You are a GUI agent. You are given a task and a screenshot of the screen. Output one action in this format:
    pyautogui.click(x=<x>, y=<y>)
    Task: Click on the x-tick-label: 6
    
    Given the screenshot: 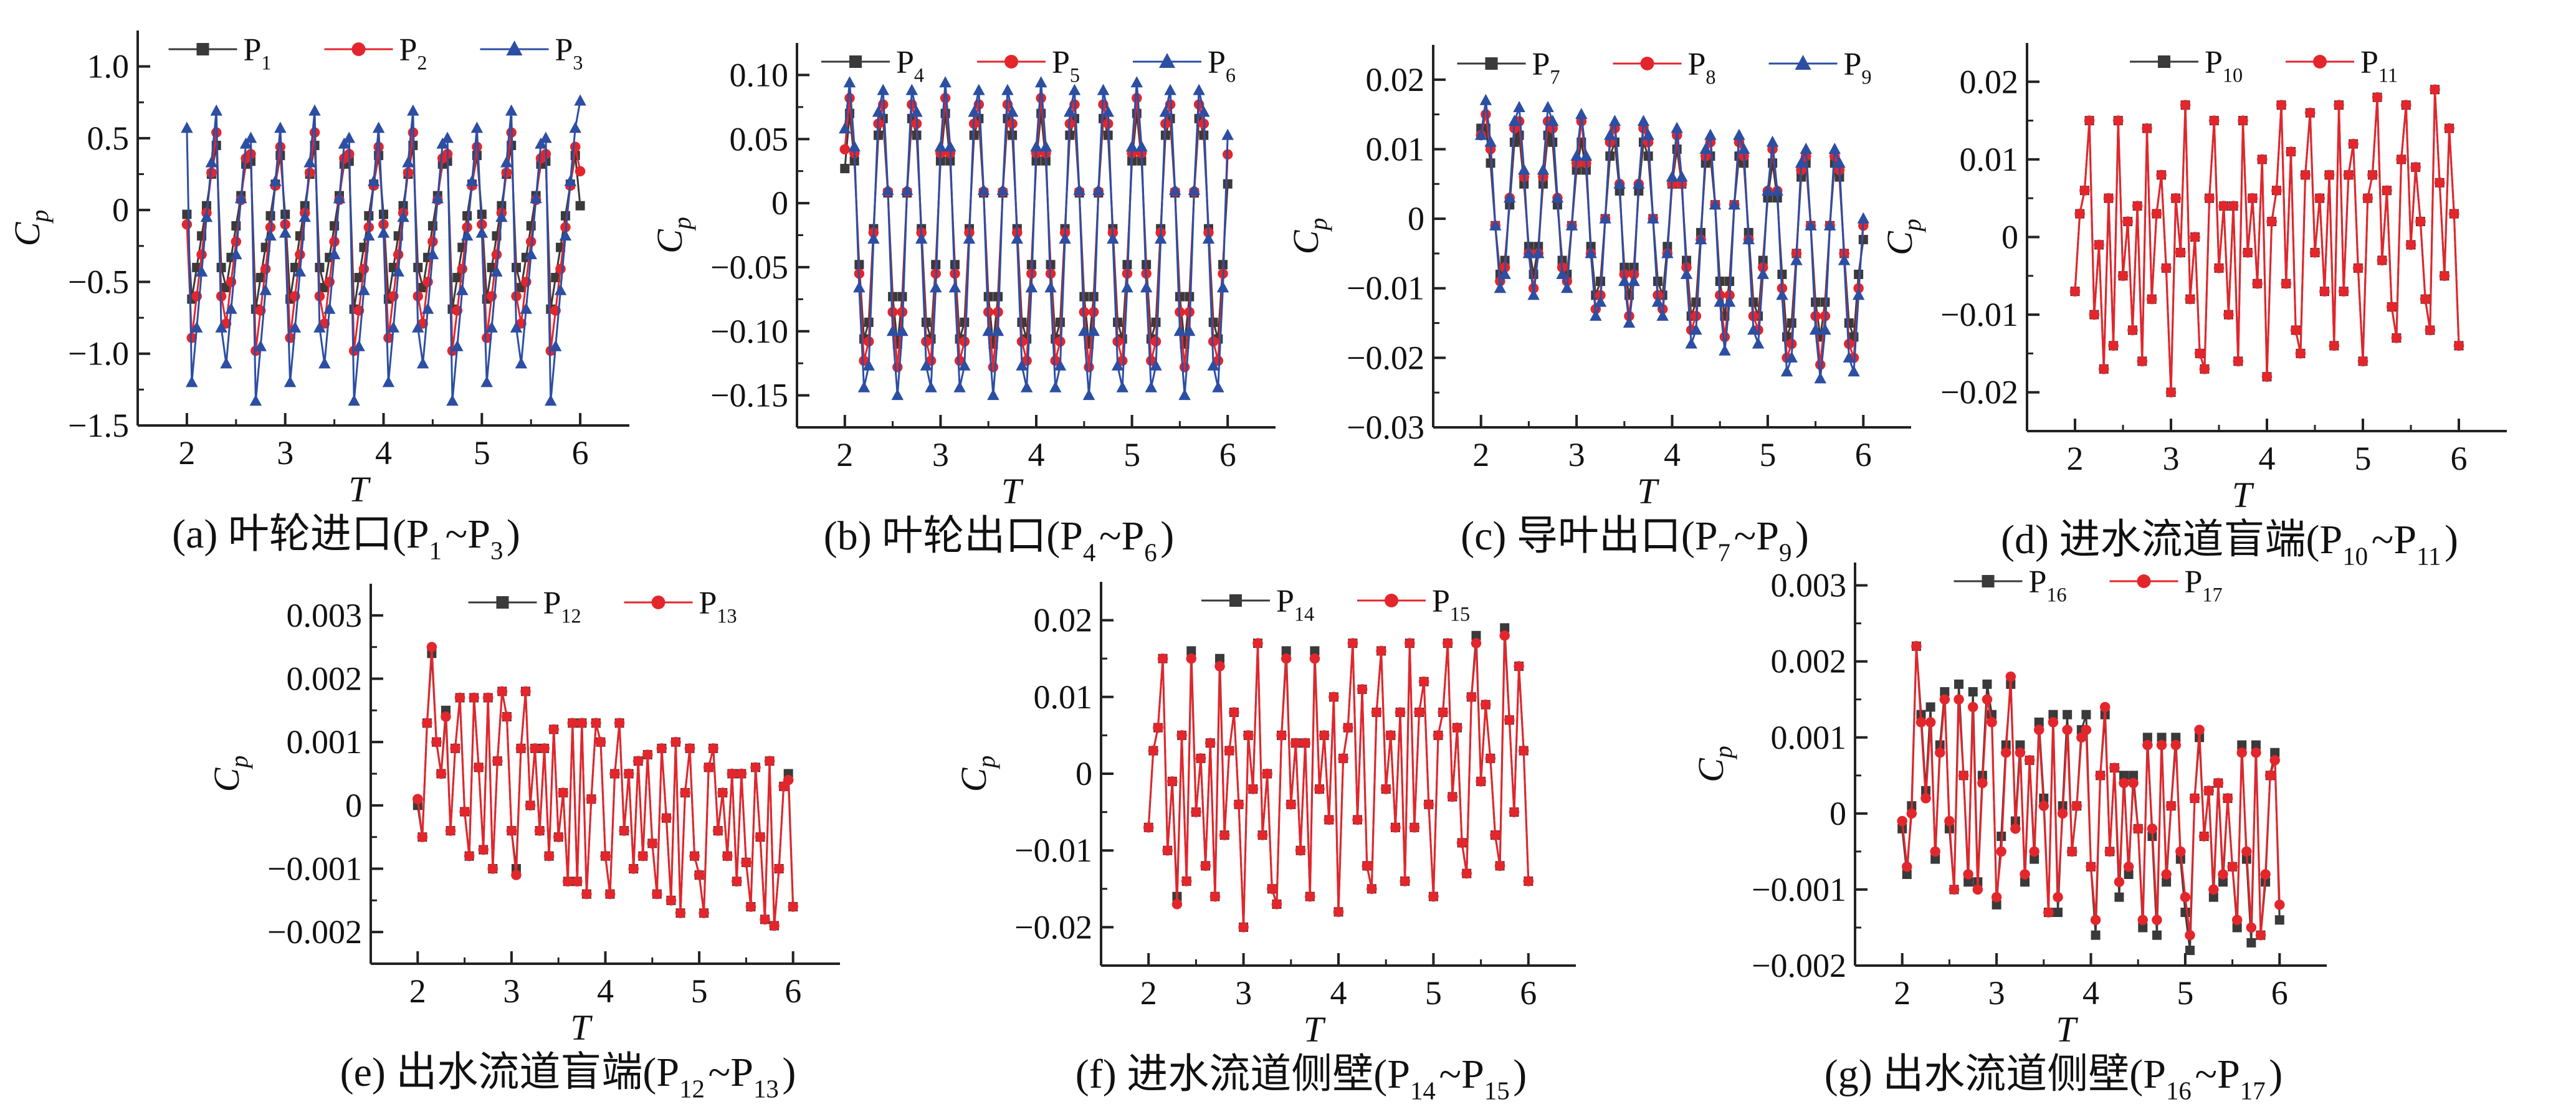 What is the action you would take?
    pyautogui.click(x=793, y=991)
    